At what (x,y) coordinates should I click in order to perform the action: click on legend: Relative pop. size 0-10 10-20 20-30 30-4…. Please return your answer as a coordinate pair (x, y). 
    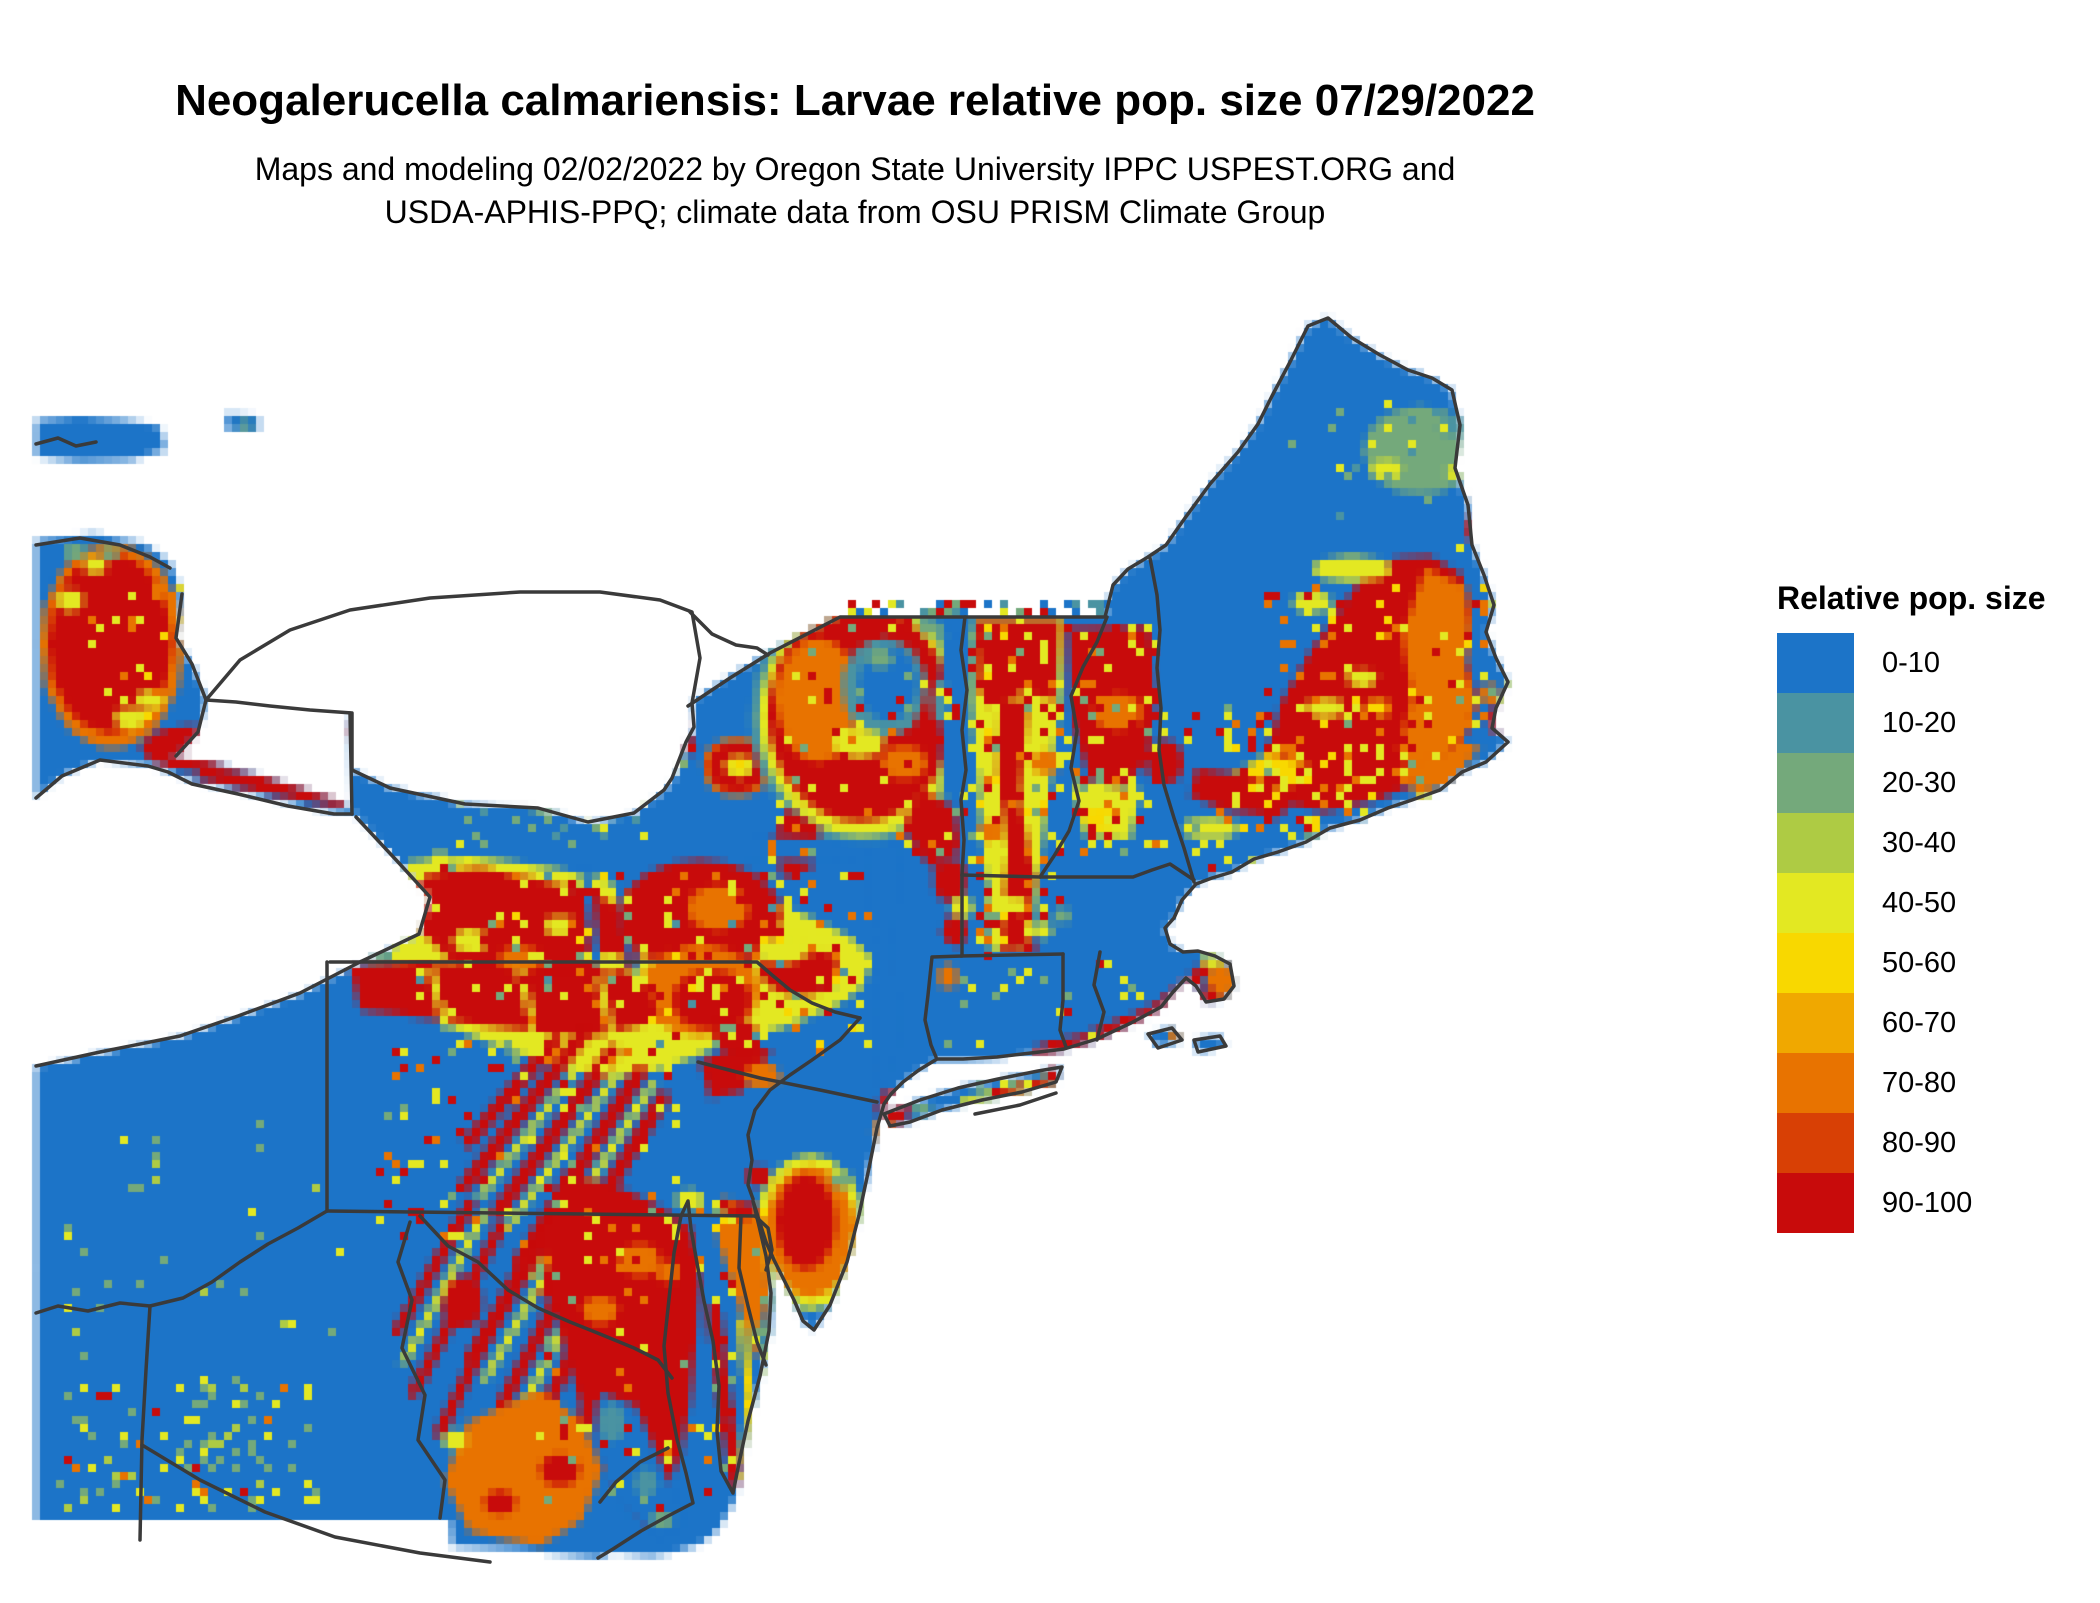
    Looking at the image, I should click on (1911, 906).